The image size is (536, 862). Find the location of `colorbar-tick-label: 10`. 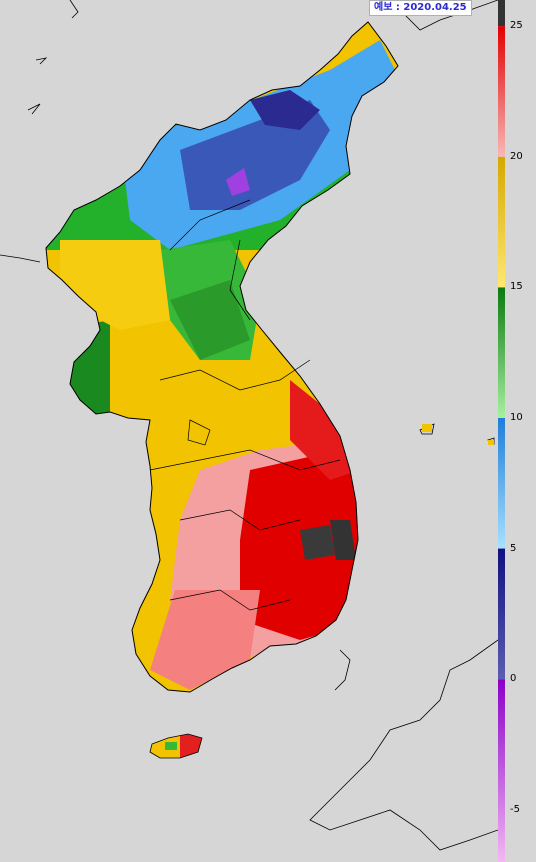

colorbar-tick-label: 10 is located at coordinates (516, 417).